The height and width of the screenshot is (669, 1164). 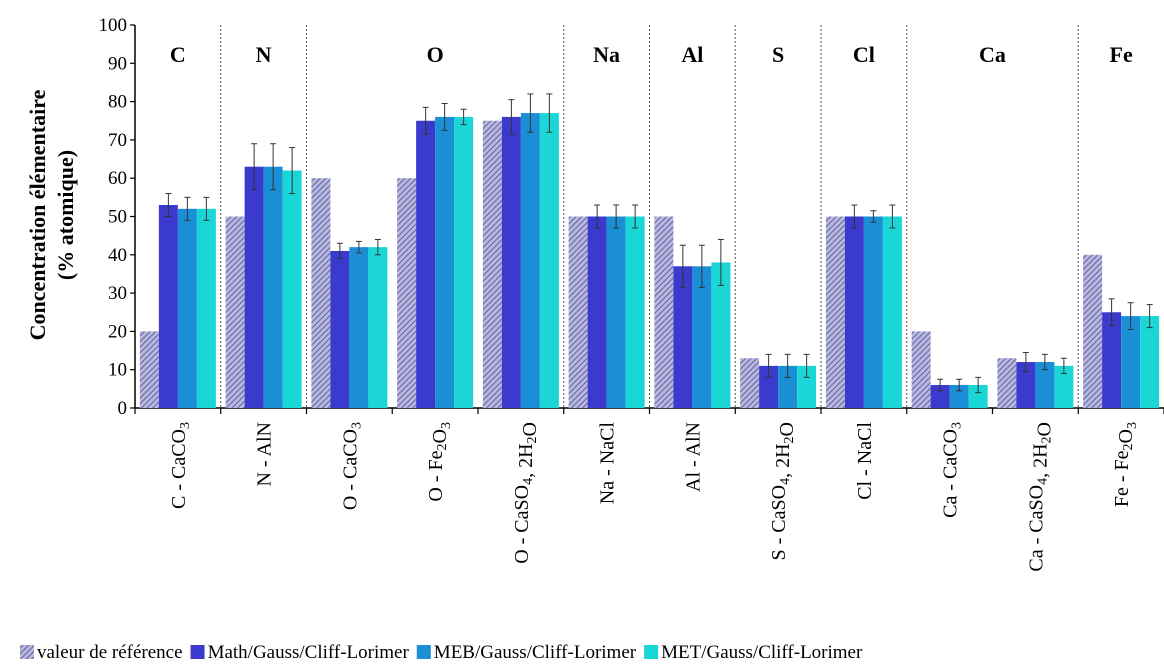 What do you see at coordinates (51, 214) in the screenshot?
I see `y-axis-title: Concentration élémentaire (% atomique)` at bounding box center [51, 214].